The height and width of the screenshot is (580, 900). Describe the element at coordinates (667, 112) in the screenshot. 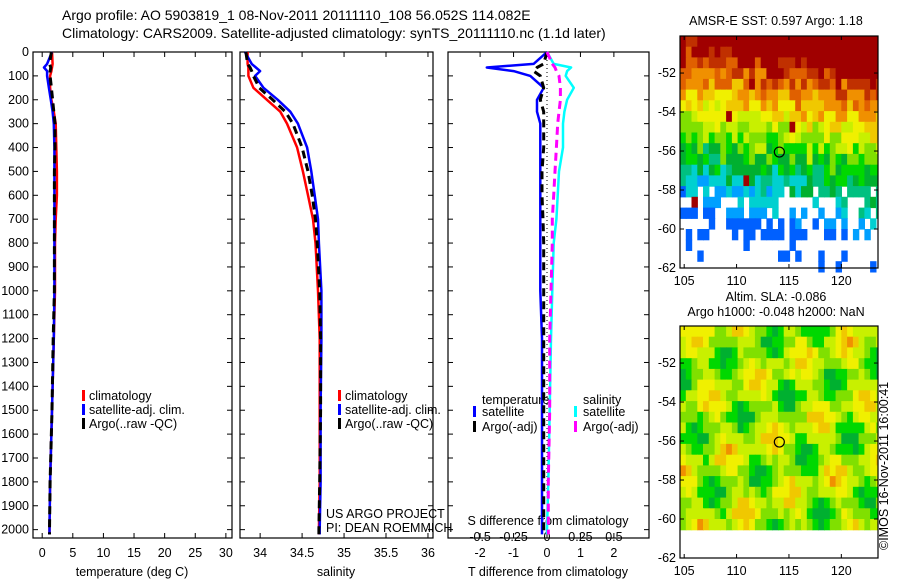

I see `y-tick-label: -54` at that location.